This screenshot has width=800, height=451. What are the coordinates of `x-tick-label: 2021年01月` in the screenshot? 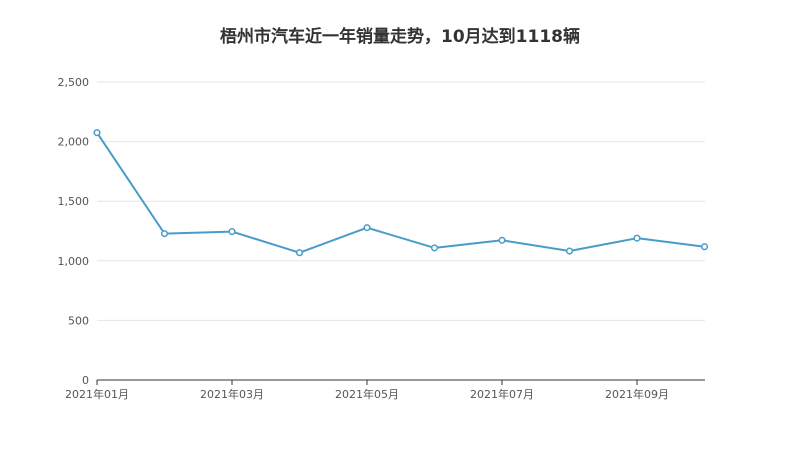 It's located at (97, 394).